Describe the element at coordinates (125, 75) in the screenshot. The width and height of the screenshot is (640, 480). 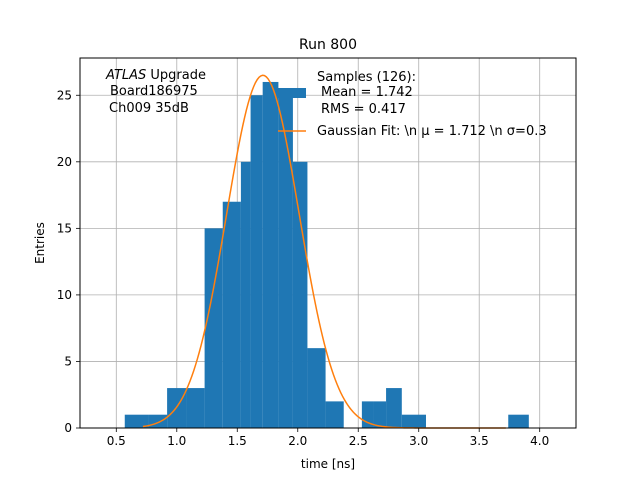
I see `annotation-atlas: ATLAS` at that location.